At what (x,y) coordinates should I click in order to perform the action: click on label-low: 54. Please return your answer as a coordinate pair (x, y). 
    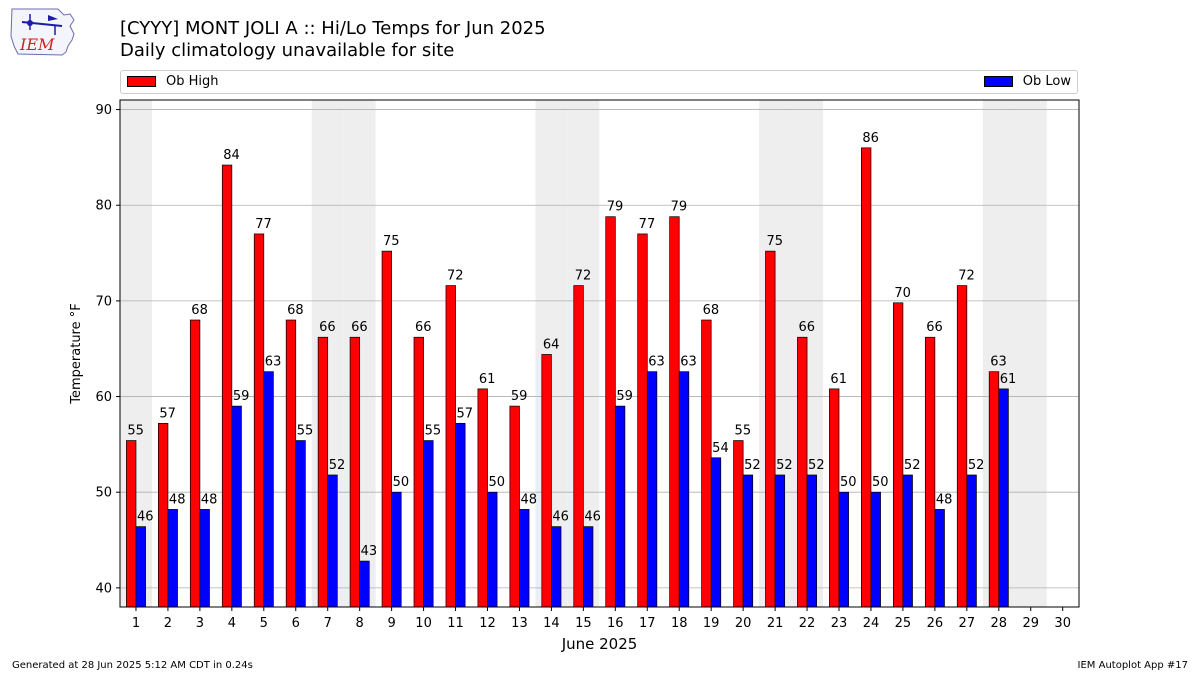
    Looking at the image, I should click on (720, 448).